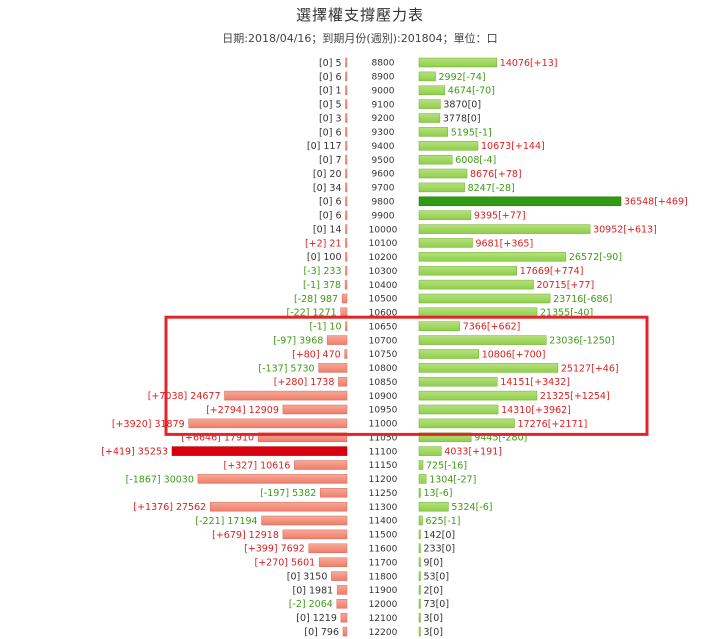 The height and width of the screenshot is (639, 720). Describe the element at coordinates (383, 258) in the screenshot. I see `strike-label: 10200` at that location.